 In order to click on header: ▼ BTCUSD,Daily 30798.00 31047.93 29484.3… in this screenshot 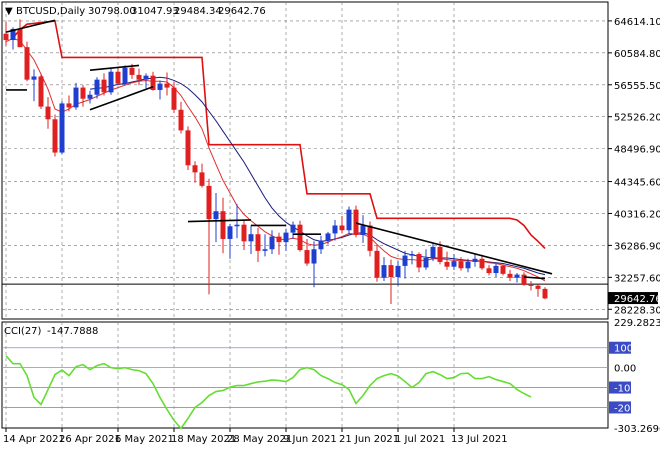, I will do `click(135, 11)`.